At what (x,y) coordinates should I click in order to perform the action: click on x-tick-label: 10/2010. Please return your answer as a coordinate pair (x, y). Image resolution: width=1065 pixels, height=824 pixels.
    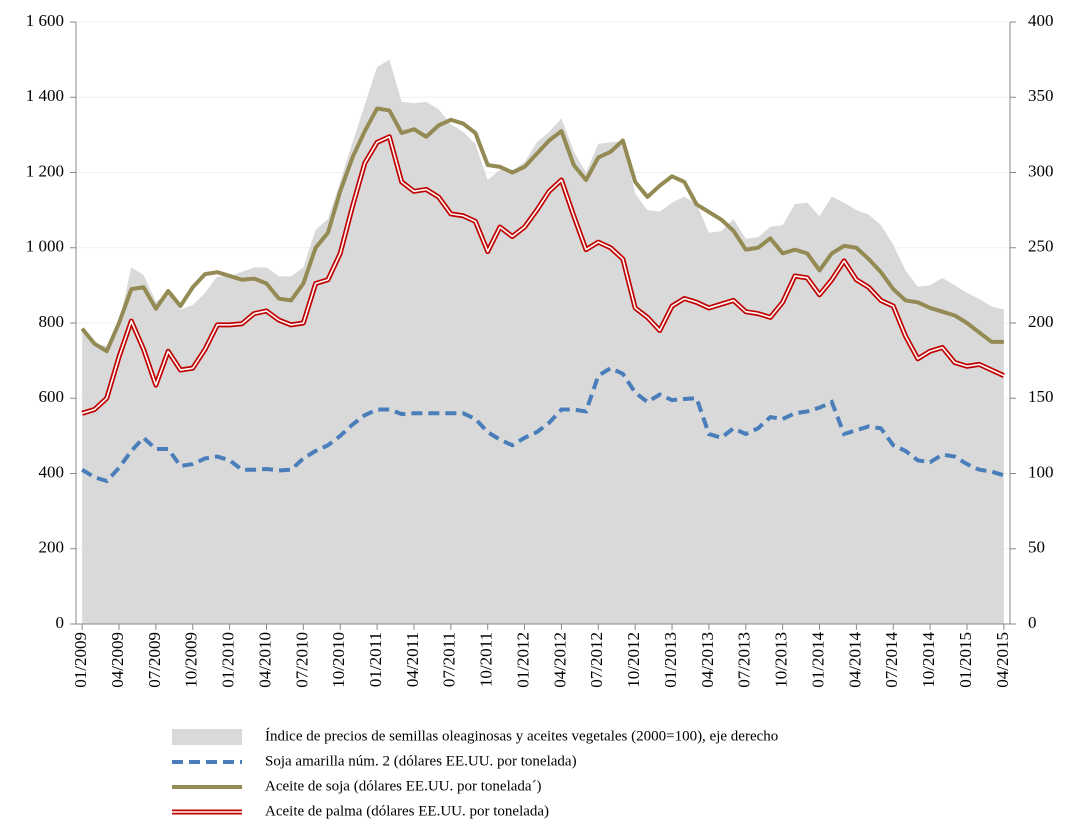
    Looking at the image, I should click on (338, 660).